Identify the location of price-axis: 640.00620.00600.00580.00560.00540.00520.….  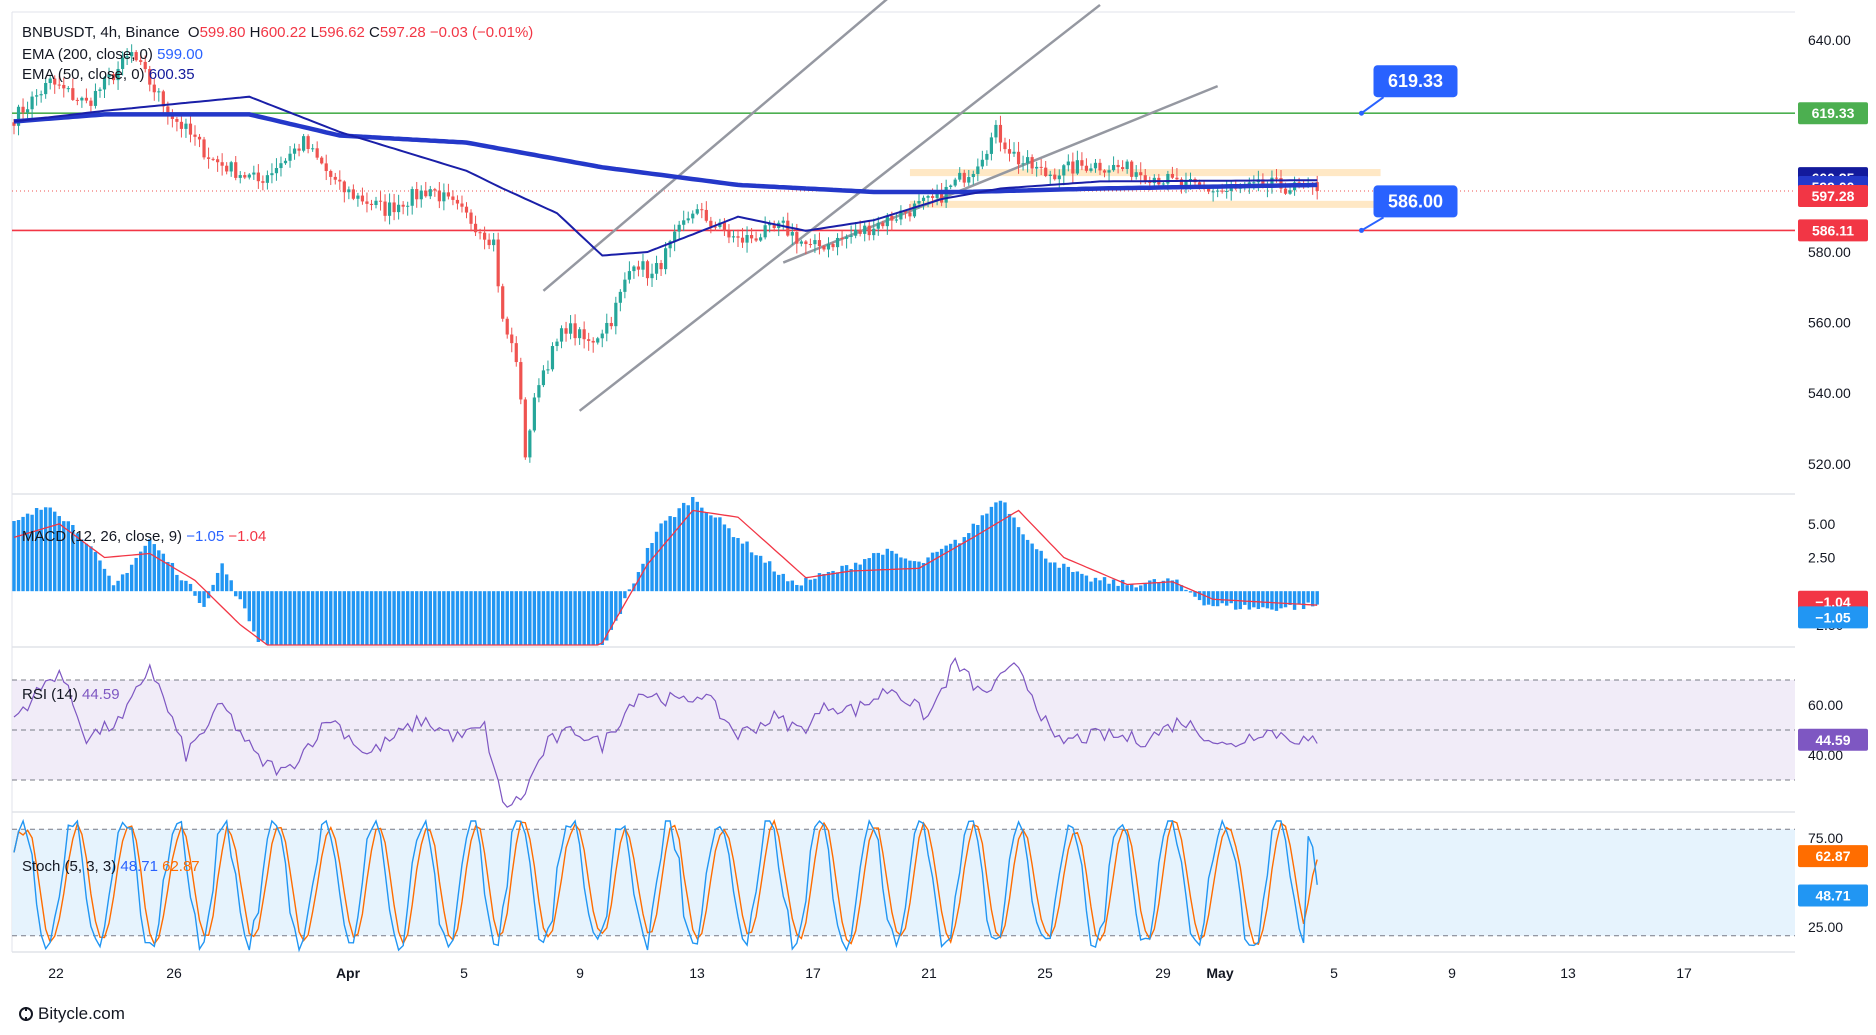
(1836, 480).